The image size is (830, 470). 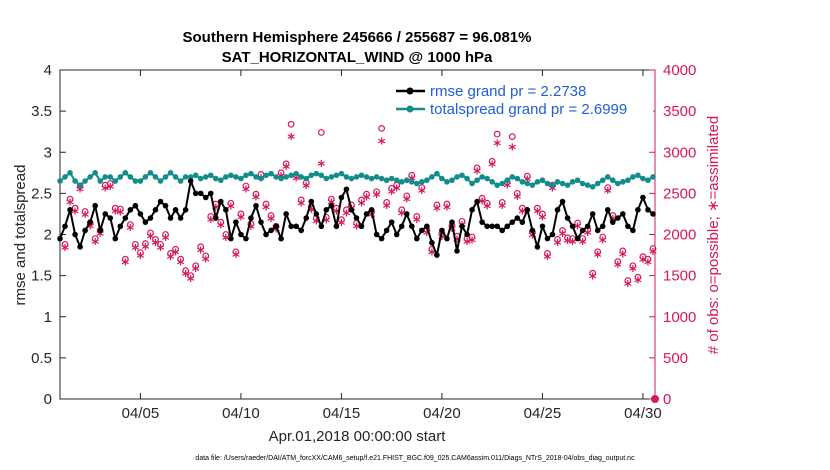 I want to click on left-tick-label: 2.5, so click(x=41, y=193).